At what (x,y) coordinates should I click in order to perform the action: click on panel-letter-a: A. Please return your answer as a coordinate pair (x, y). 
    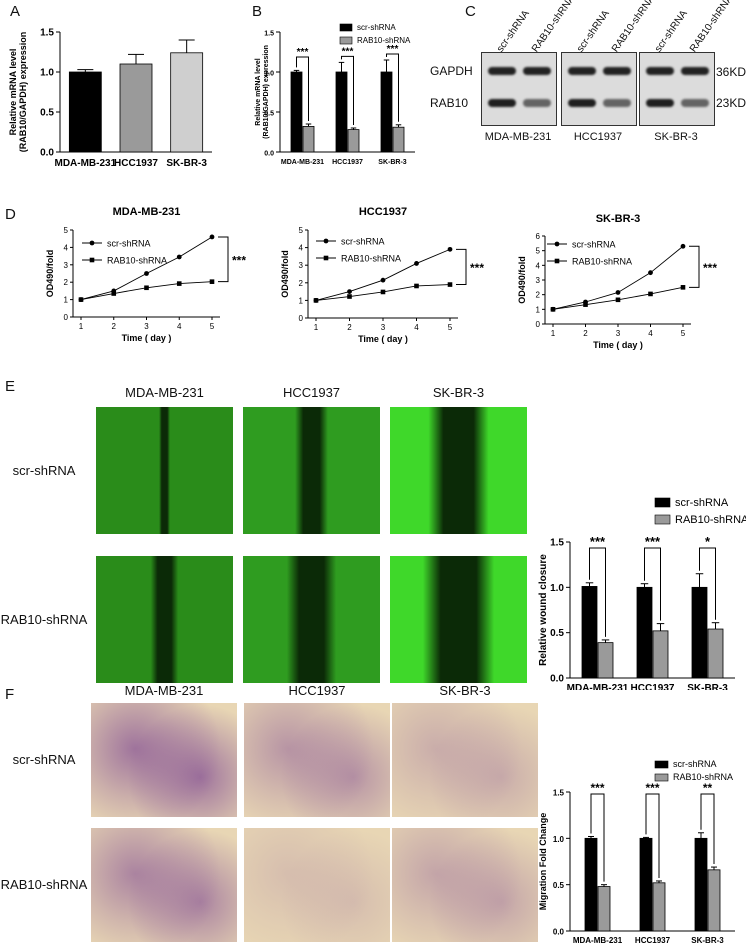
    Looking at the image, I should click on (15, 11).